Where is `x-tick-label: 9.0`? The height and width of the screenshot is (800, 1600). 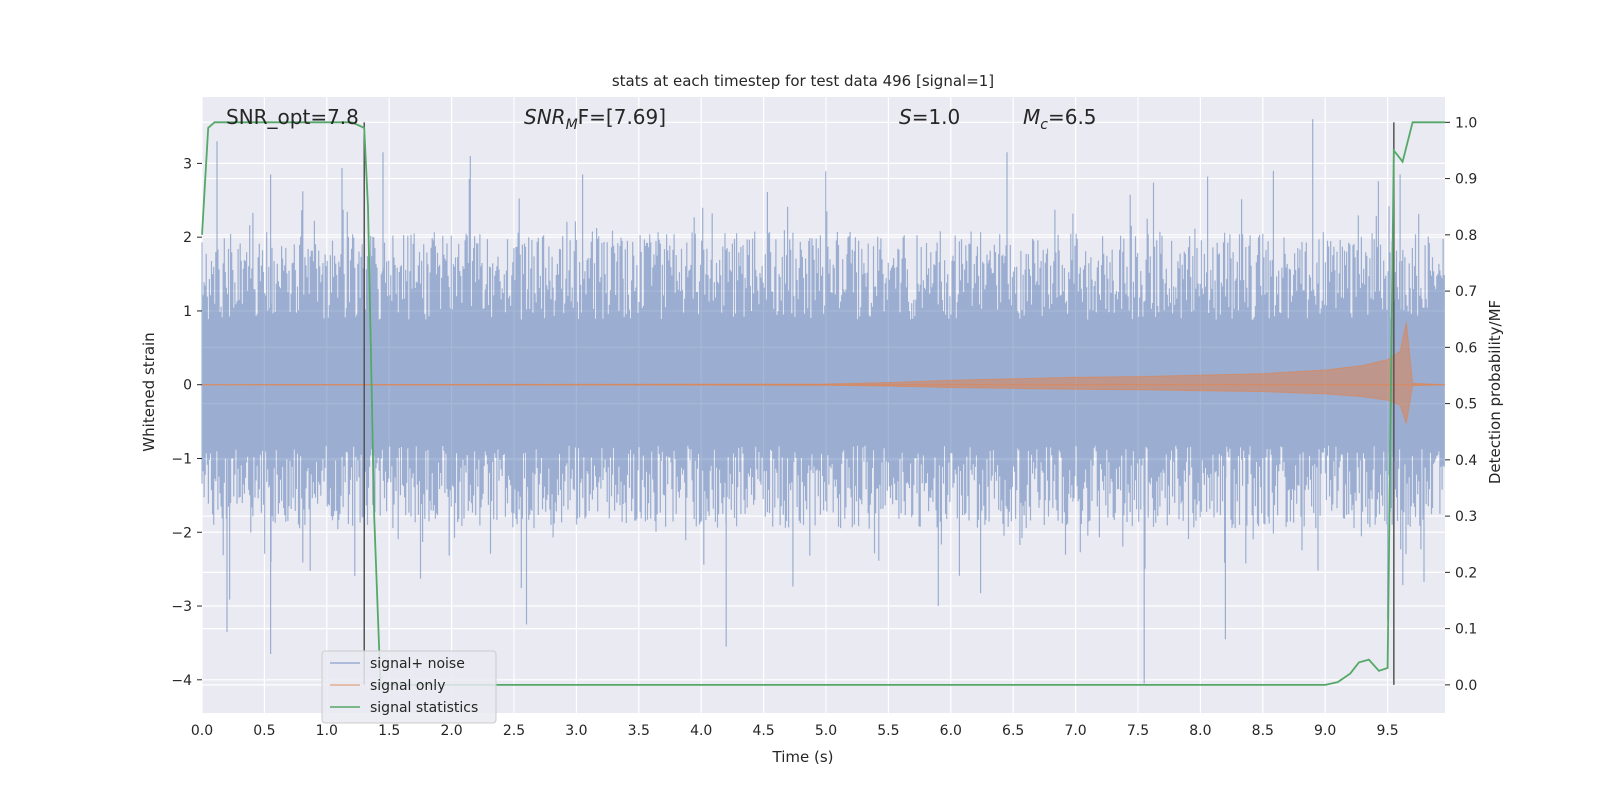
x-tick-label: 9.0 is located at coordinates (1325, 731).